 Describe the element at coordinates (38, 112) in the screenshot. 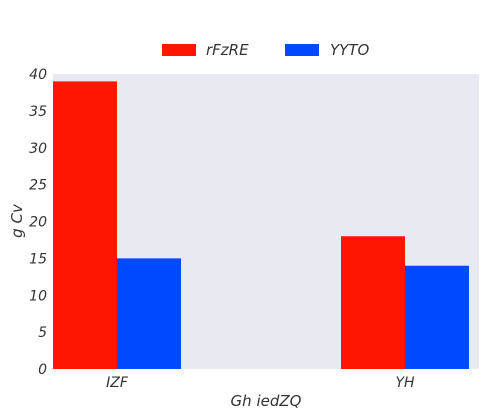

I see `y-tick-label: 35` at that location.